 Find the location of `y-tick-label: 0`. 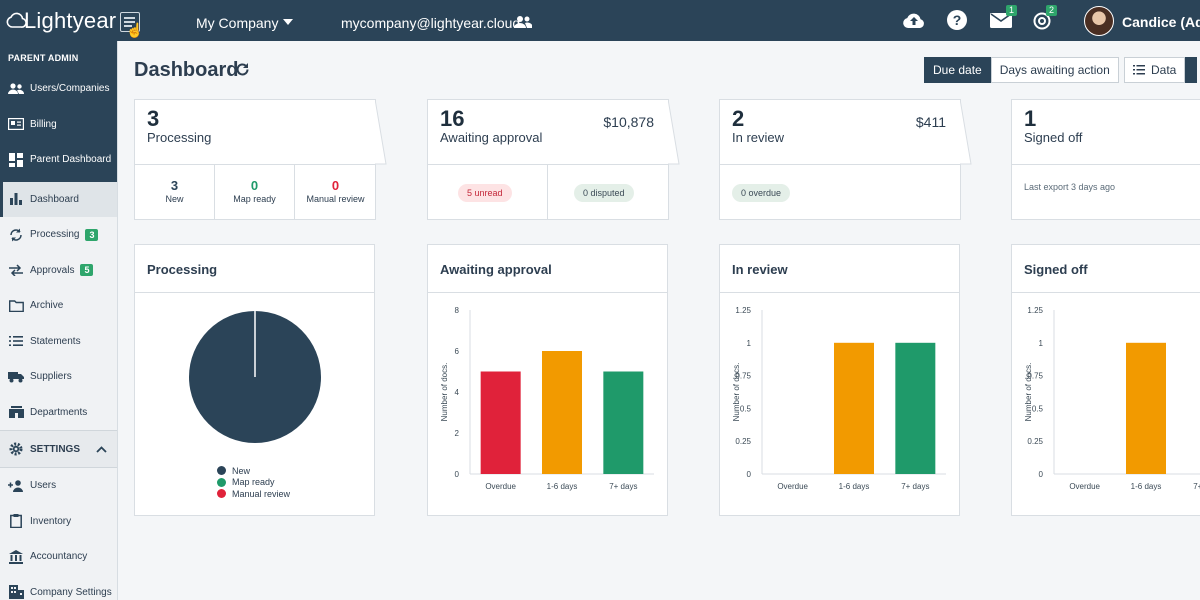

y-tick-label: 0 is located at coordinates (1041, 474).